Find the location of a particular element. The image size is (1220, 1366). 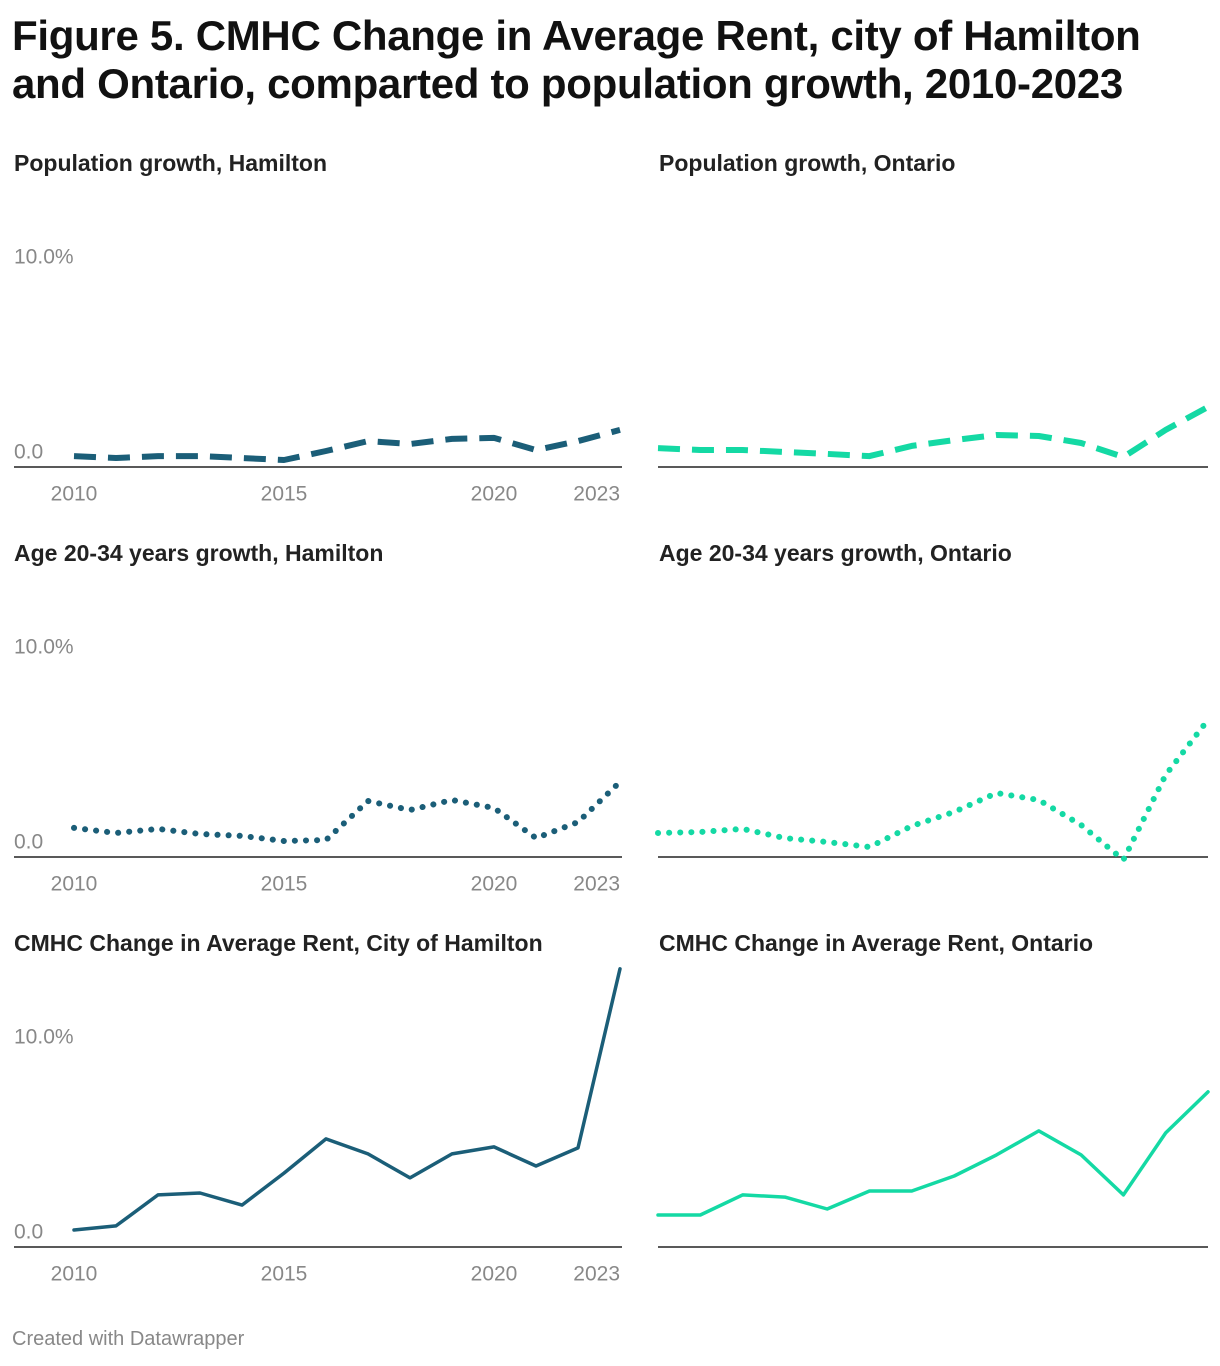

credit: Created with Datawrapper is located at coordinates (128, 1339).